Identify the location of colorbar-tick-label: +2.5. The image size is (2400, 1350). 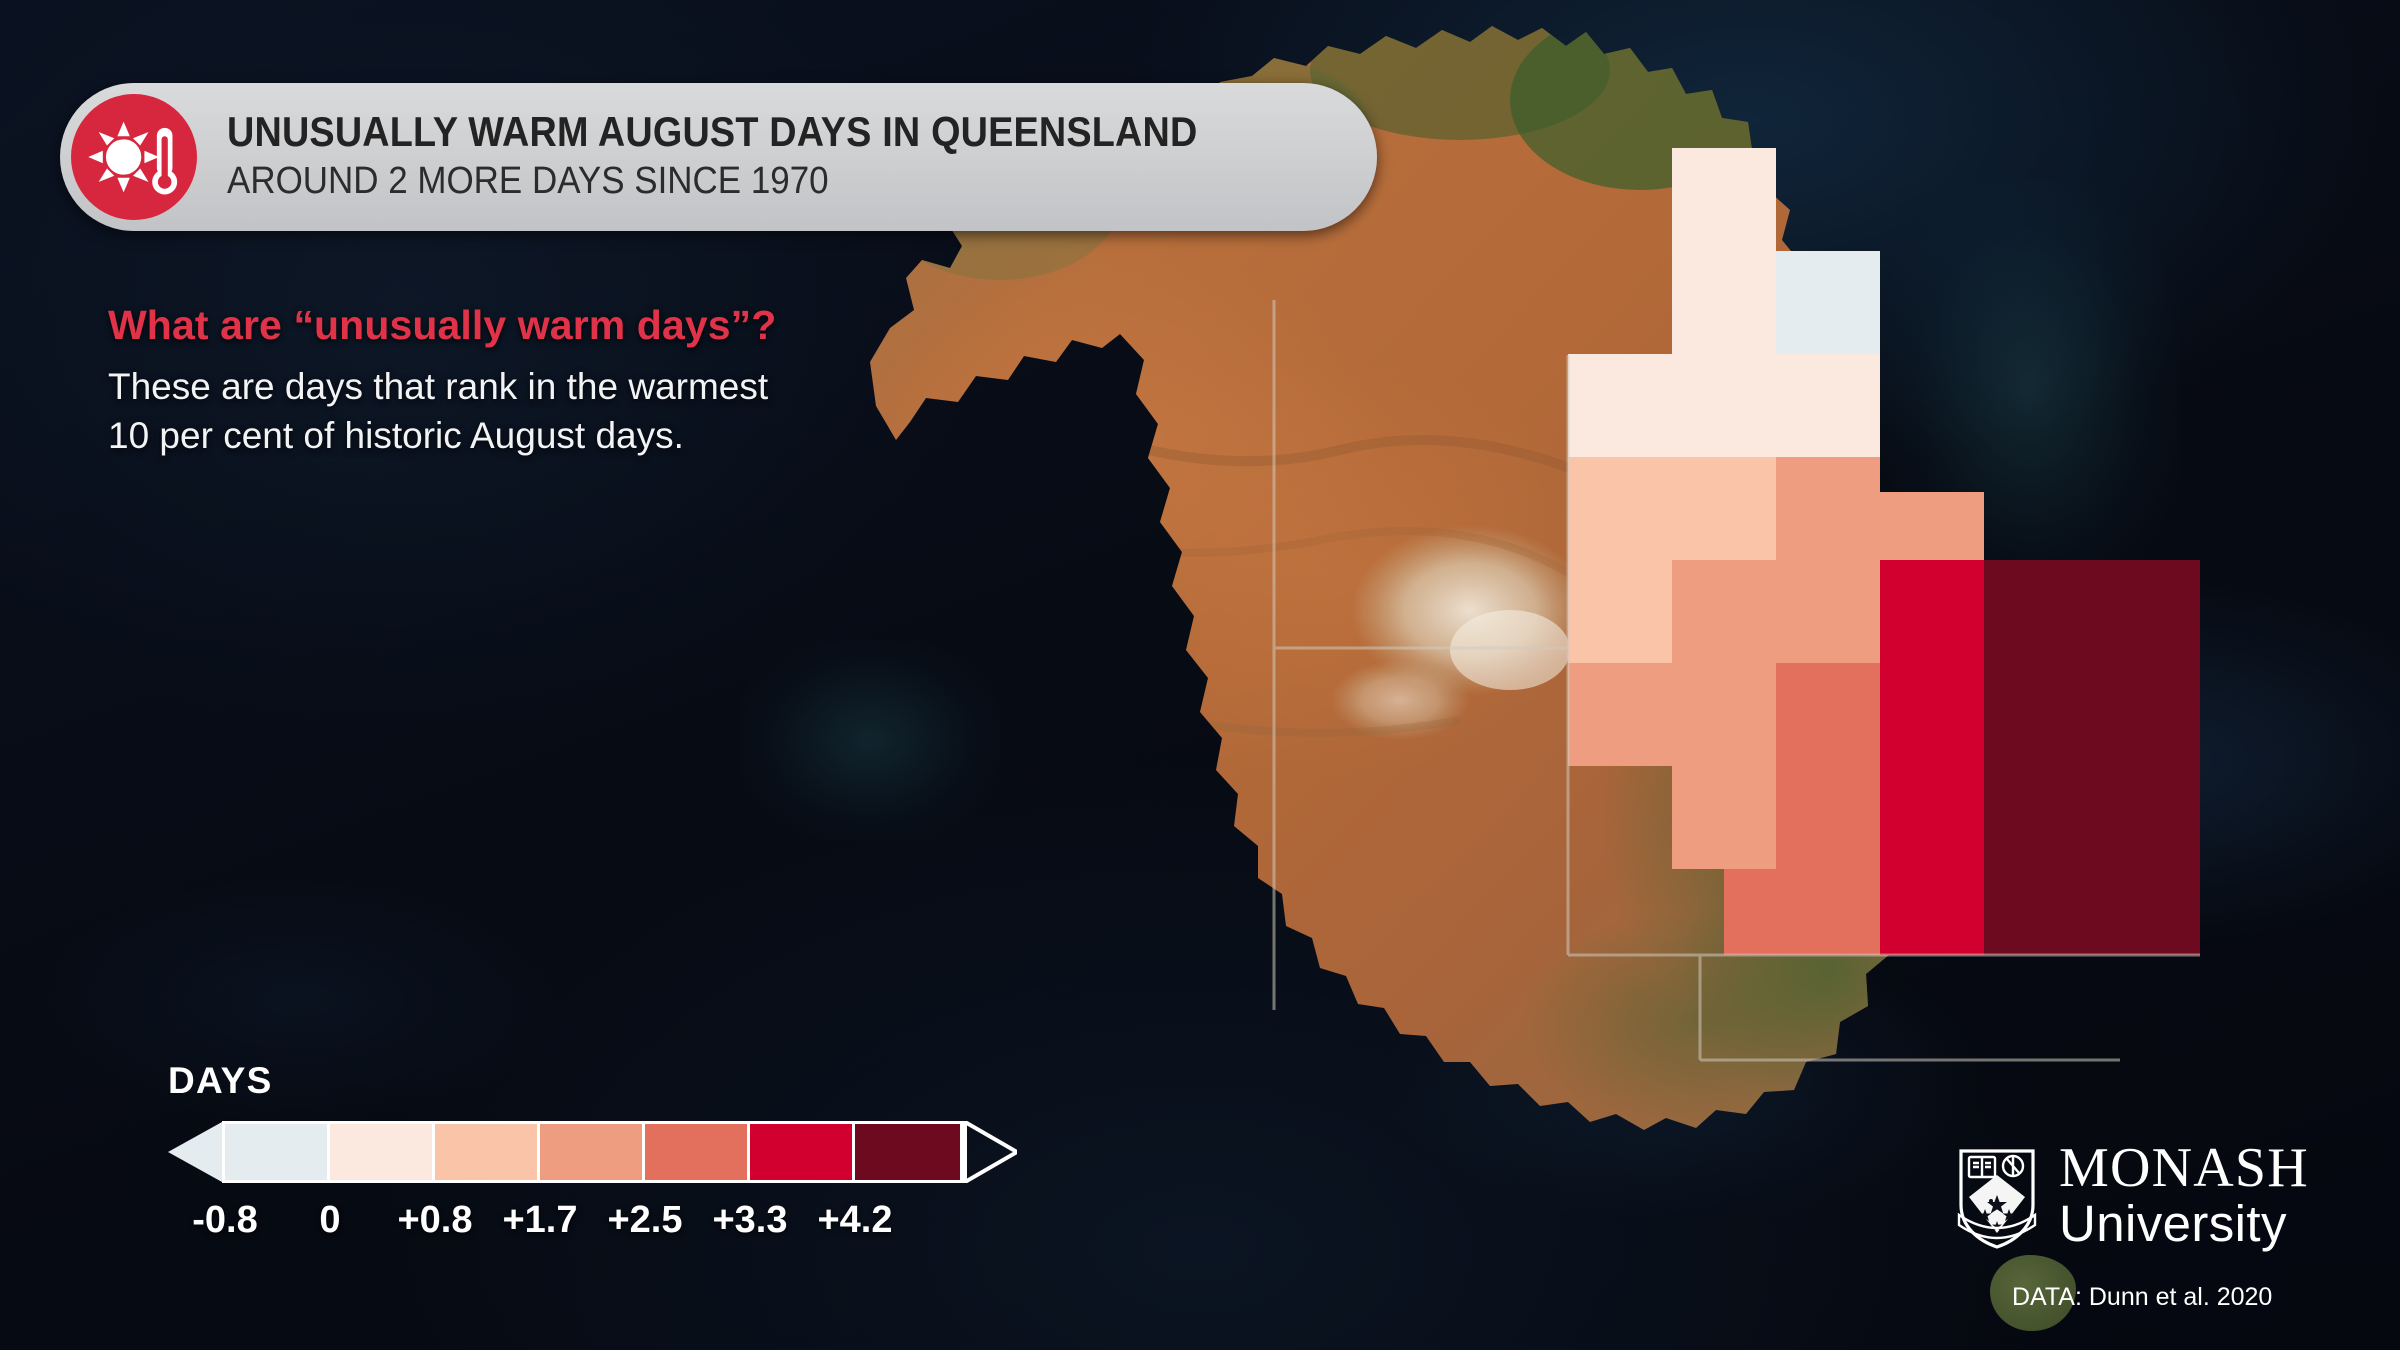
(645, 1220).